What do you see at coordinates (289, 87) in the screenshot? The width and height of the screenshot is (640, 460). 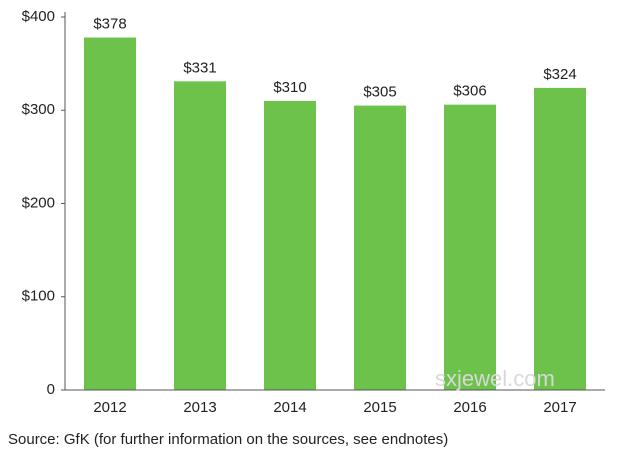 I see `value-label: $310` at bounding box center [289, 87].